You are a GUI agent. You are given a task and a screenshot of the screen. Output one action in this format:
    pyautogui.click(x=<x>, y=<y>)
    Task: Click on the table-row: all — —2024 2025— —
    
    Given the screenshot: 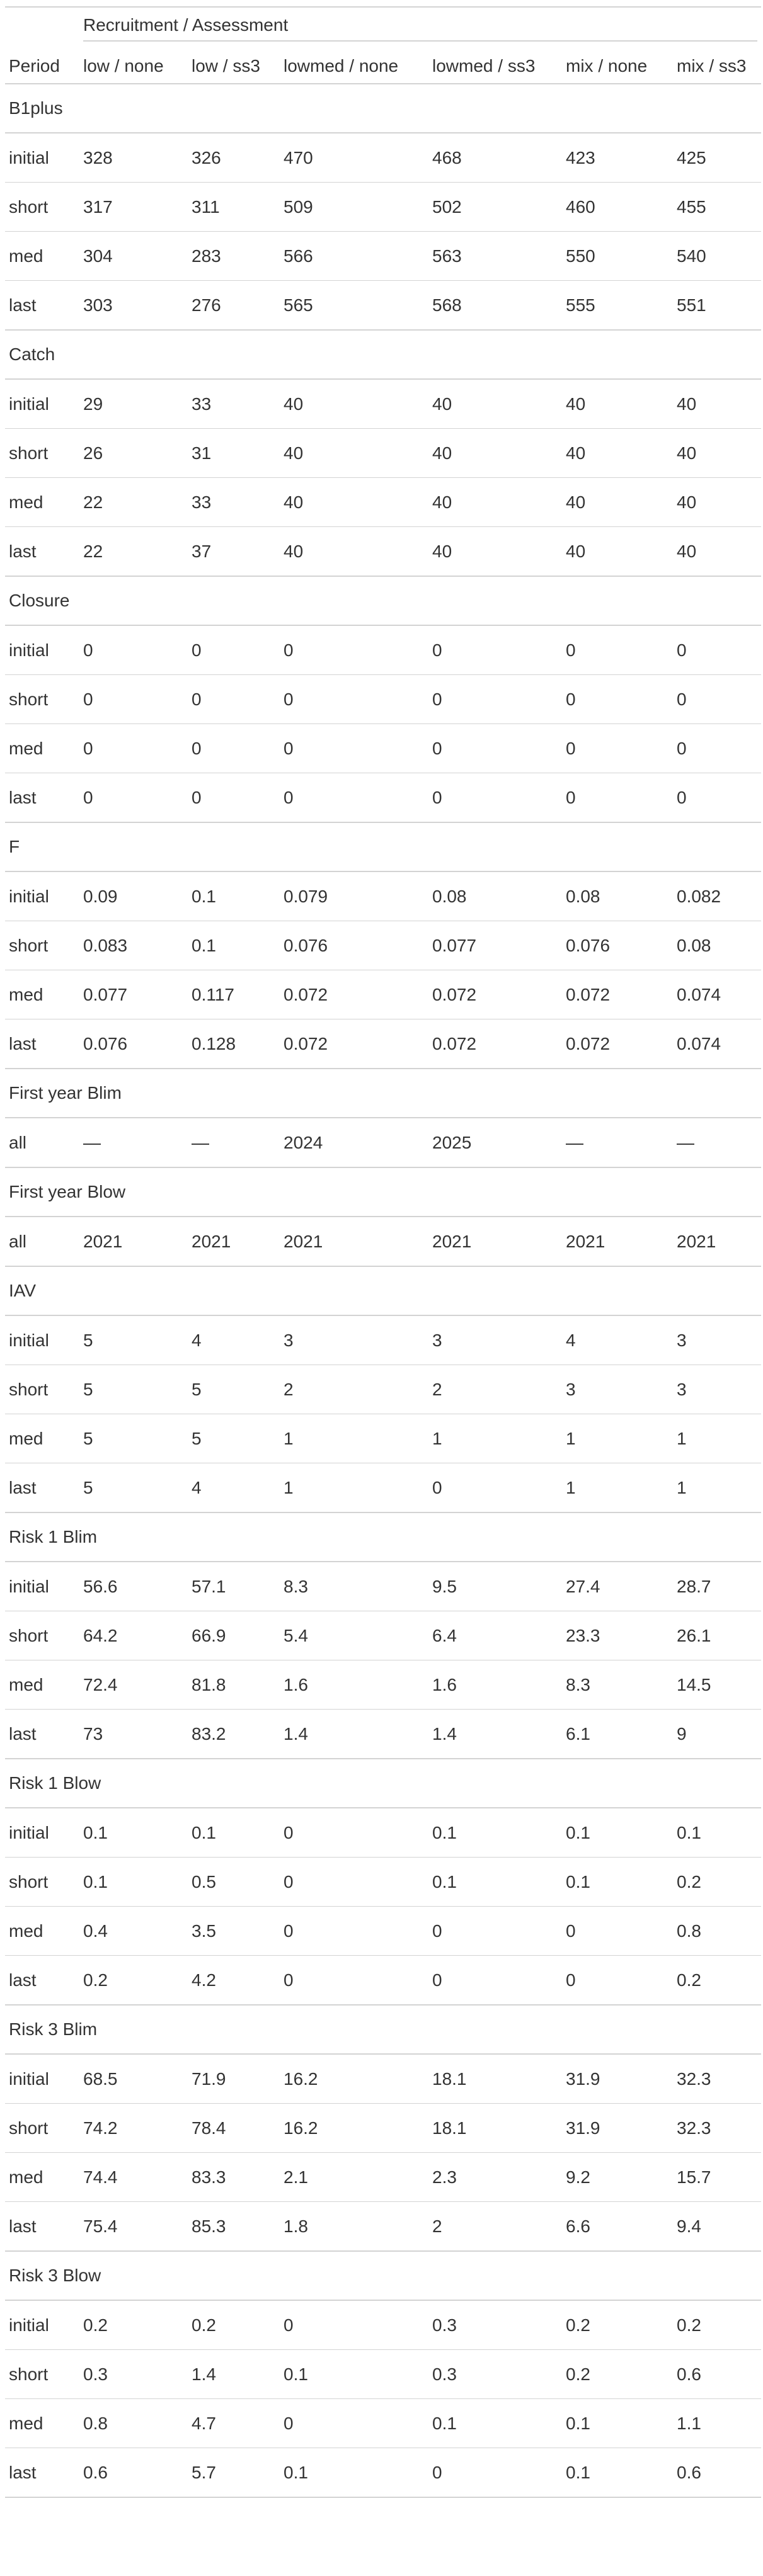 What is the action you would take?
    pyautogui.click(x=383, y=1142)
    